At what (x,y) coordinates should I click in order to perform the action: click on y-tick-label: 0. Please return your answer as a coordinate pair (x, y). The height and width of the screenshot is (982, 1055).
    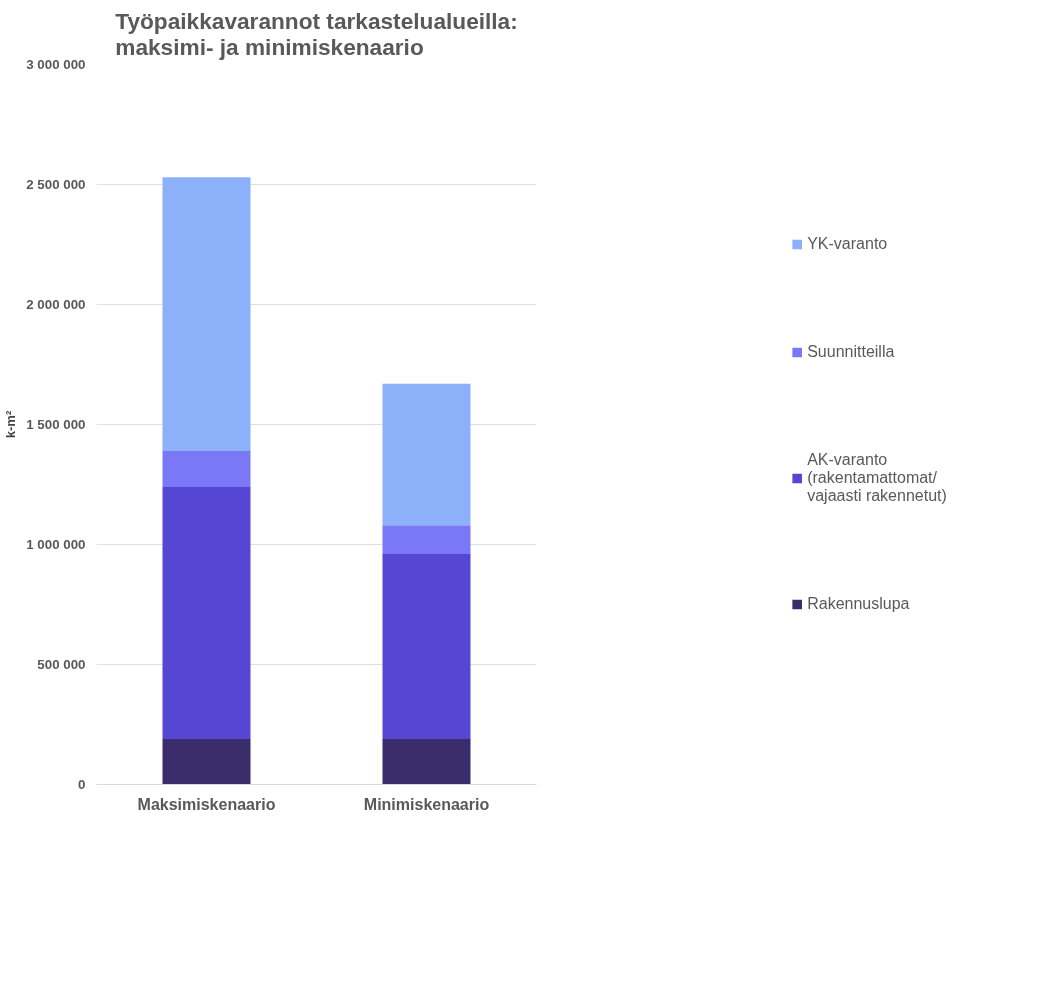
    Looking at the image, I should click on (82, 784).